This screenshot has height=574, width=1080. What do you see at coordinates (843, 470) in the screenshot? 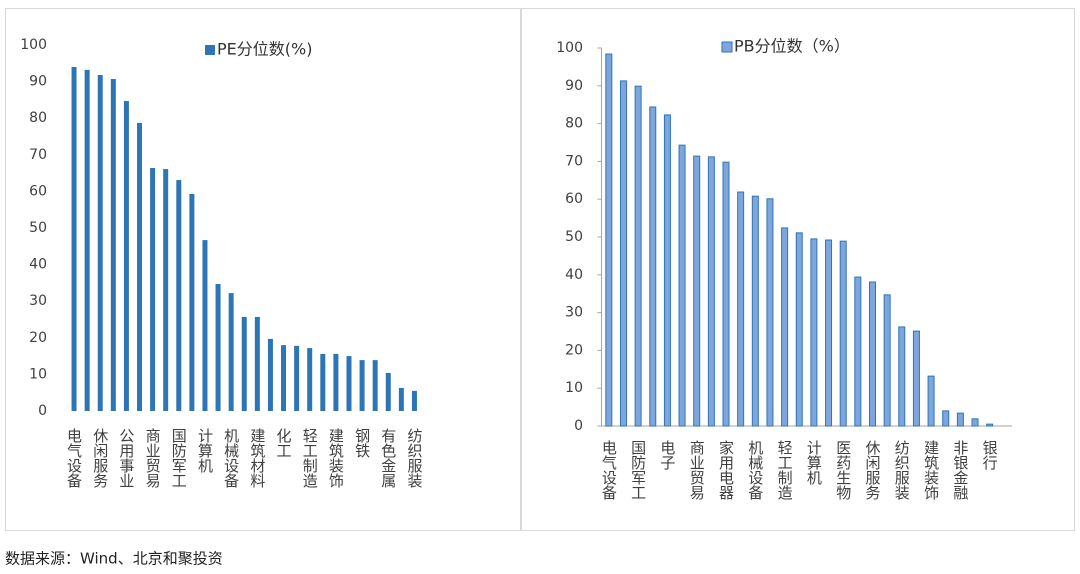
I see `x-tick-label: 医药生物` at bounding box center [843, 470].